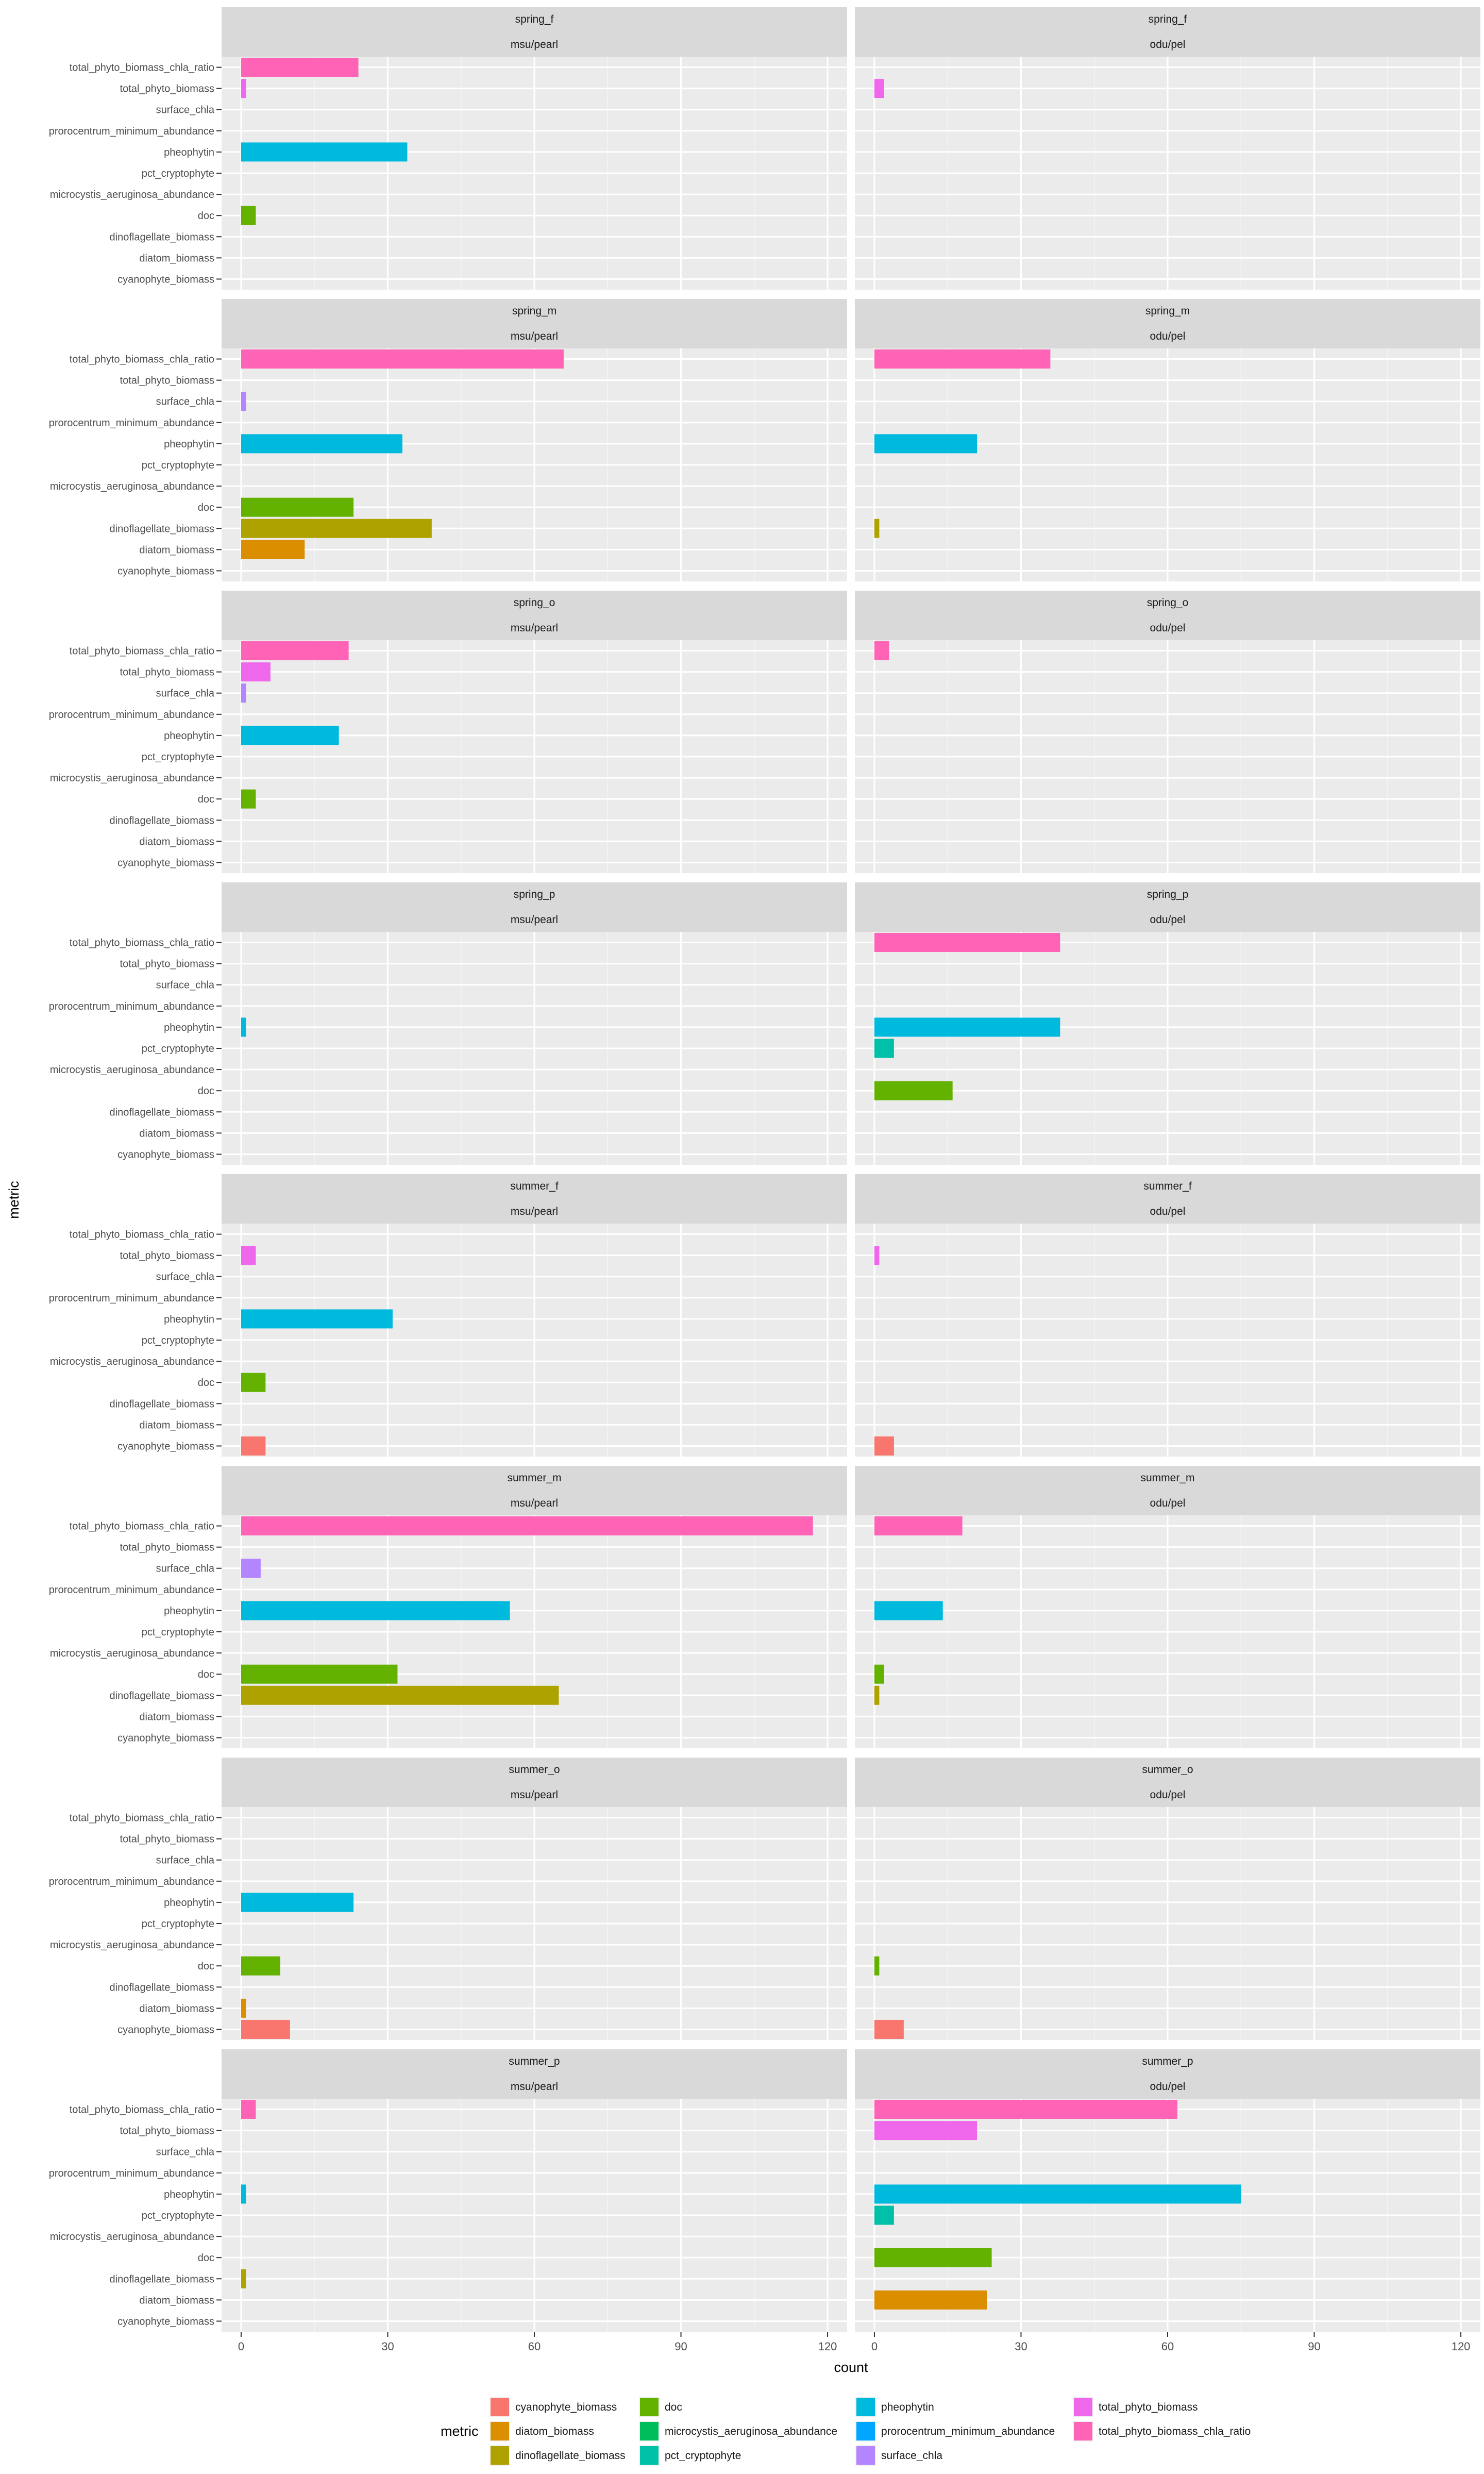 The width and height of the screenshot is (1484, 2474). Describe the element at coordinates (1167, 440) in the screenshot. I see `facet-panel-spring_m-odu-pel: spring_m odu/pel` at that location.